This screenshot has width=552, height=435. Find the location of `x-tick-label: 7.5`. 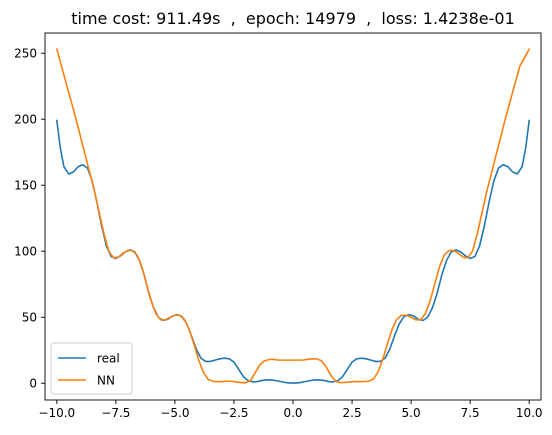

x-tick-label: 7.5 is located at coordinates (470, 413).